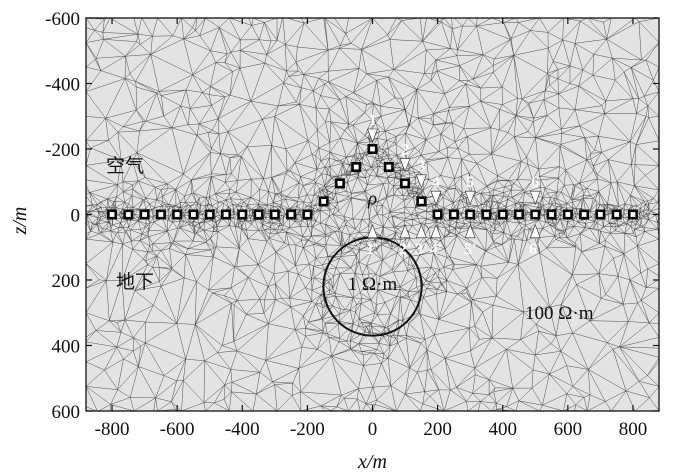 Image resolution: width=678 pixels, height=474 pixels. What do you see at coordinates (125, 166) in the screenshot?
I see `air-label: 空气` at bounding box center [125, 166].